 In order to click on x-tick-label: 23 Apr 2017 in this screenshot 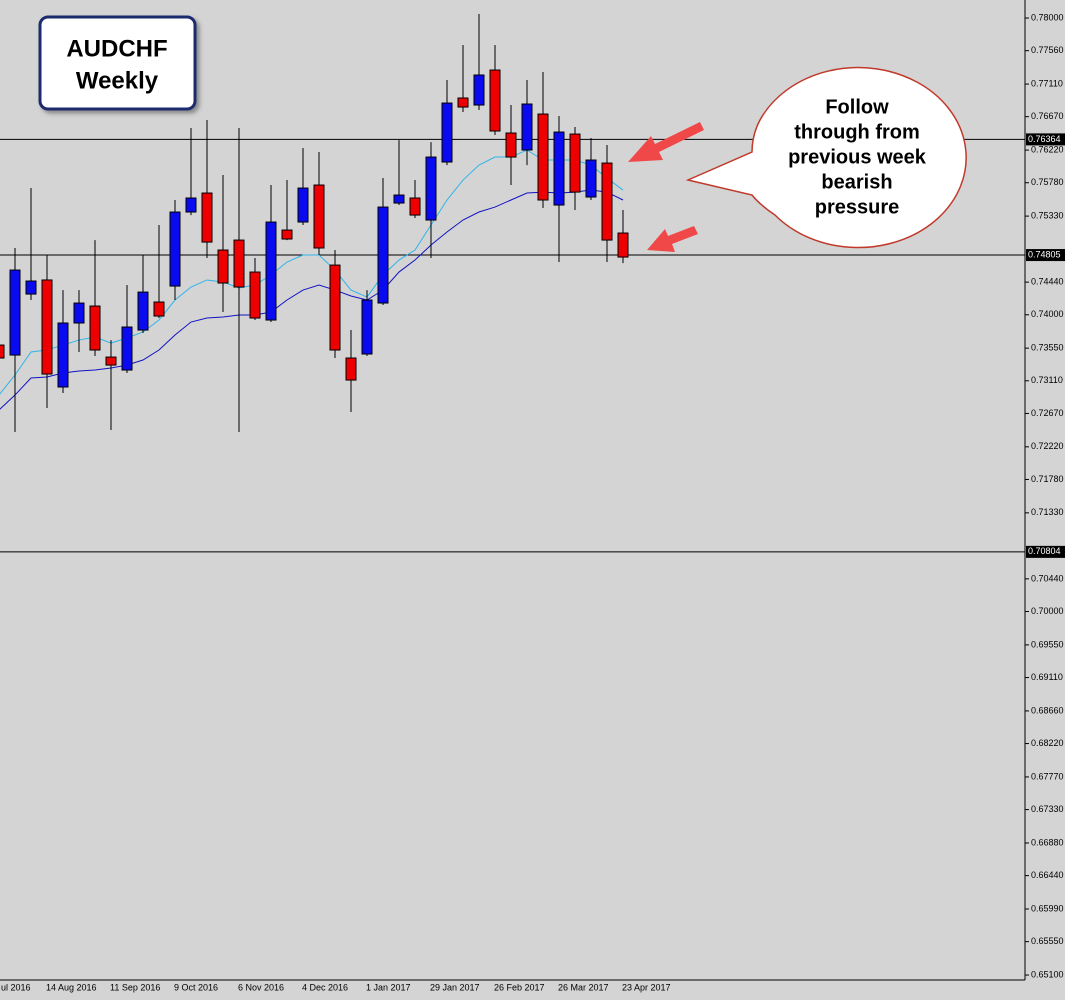, I will do `click(646, 987)`.